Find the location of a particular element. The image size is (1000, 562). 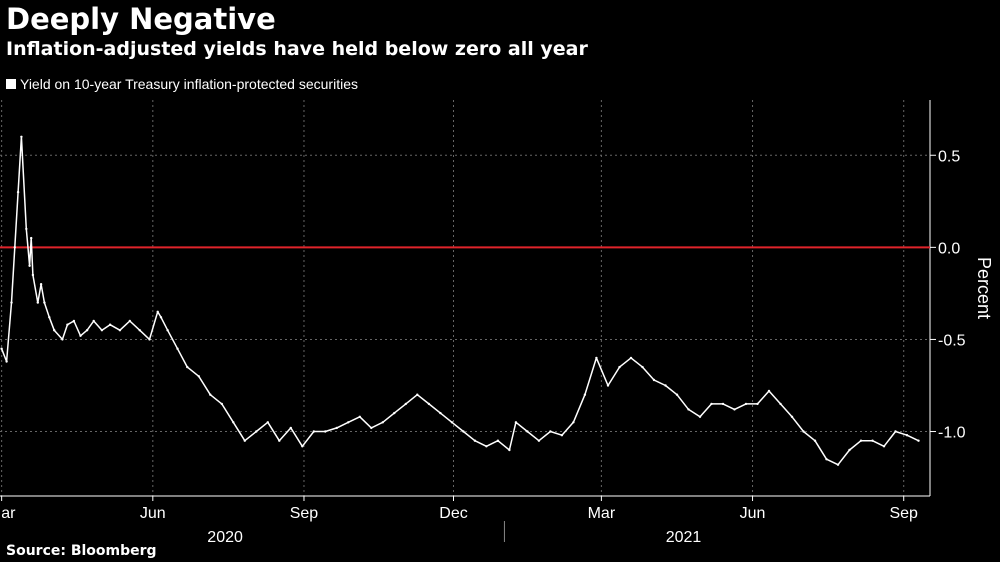

source-note: Source: Bloomberg is located at coordinates (81, 551).